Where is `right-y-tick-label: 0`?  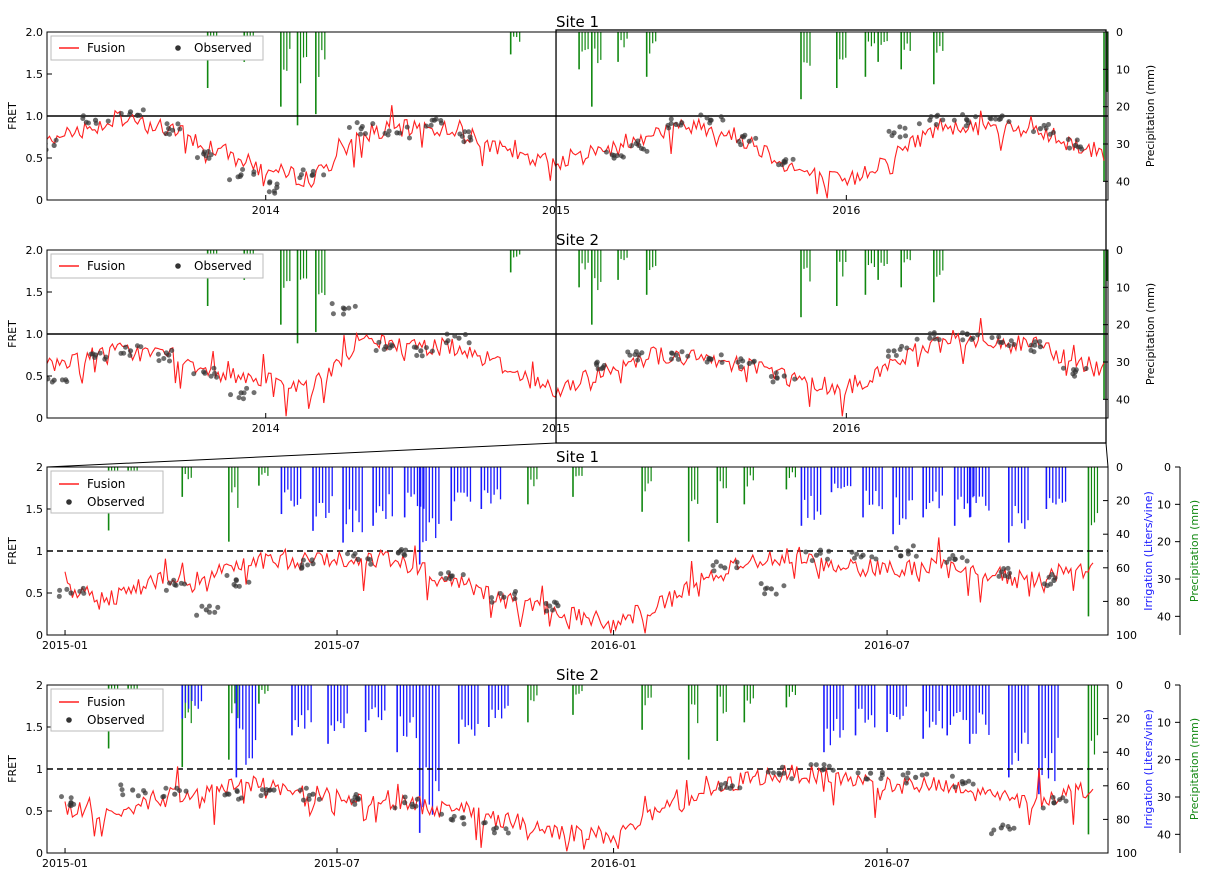
right-y-tick-label: 0 is located at coordinates (1119, 685).